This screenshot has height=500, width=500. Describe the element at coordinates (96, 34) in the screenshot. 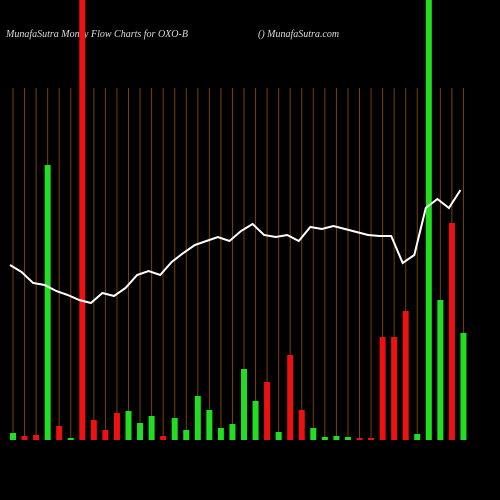

I see `chart-title: MunafaSutra Money Flow Charts for OXO-B` at that location.